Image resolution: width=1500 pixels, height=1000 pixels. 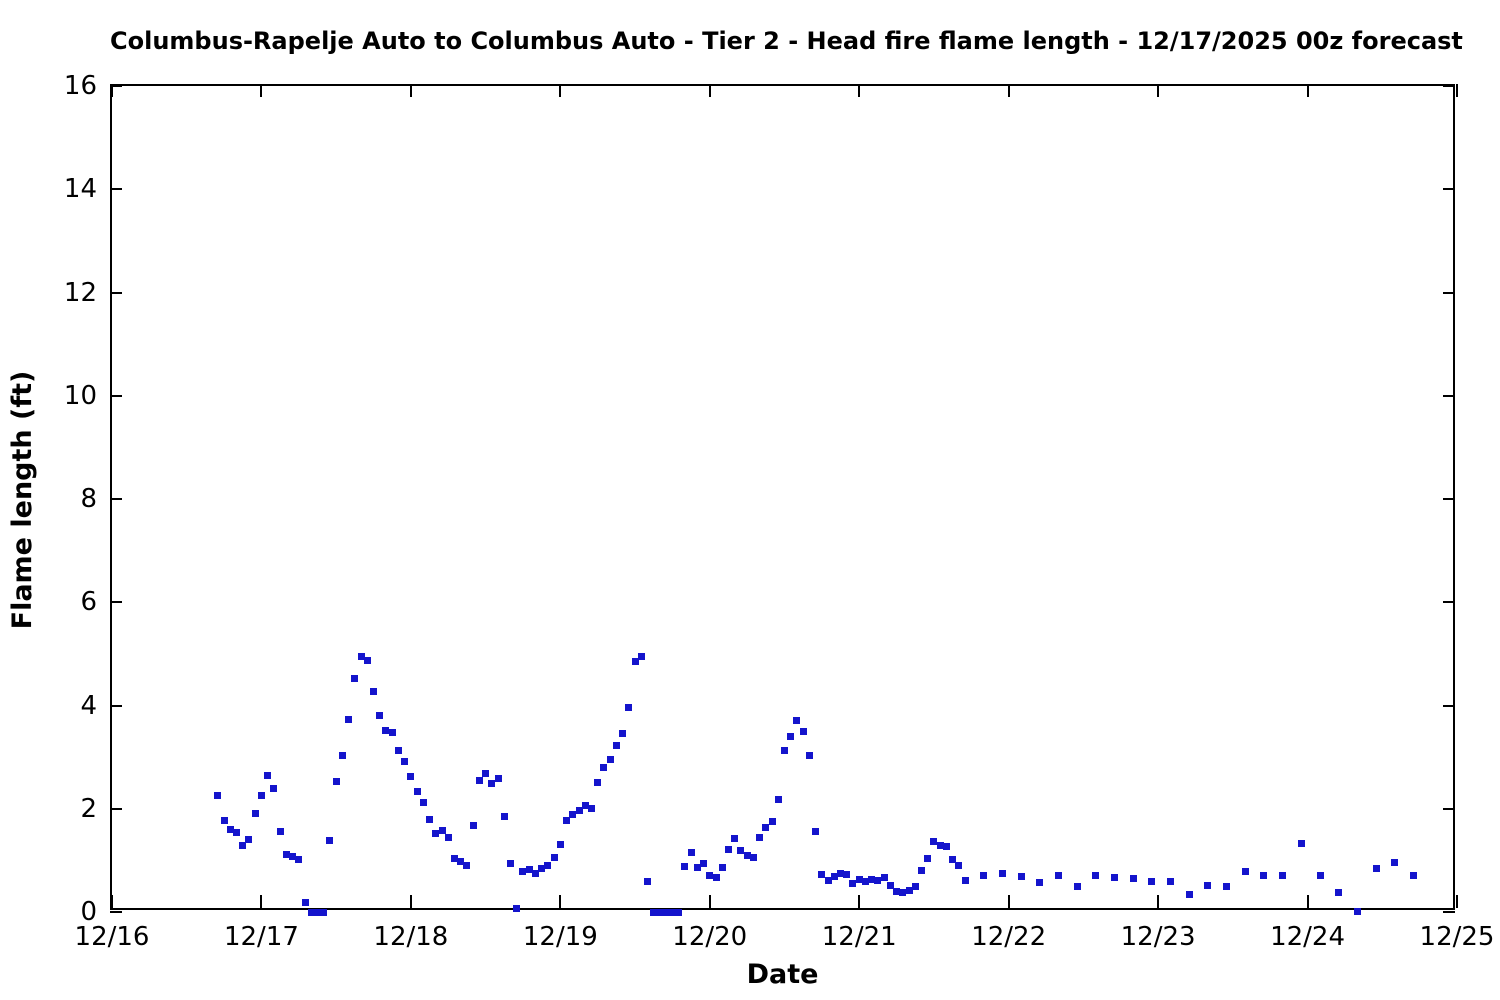 I want to click on x-tick-label: 12/23, so click(x=1158, y=937).